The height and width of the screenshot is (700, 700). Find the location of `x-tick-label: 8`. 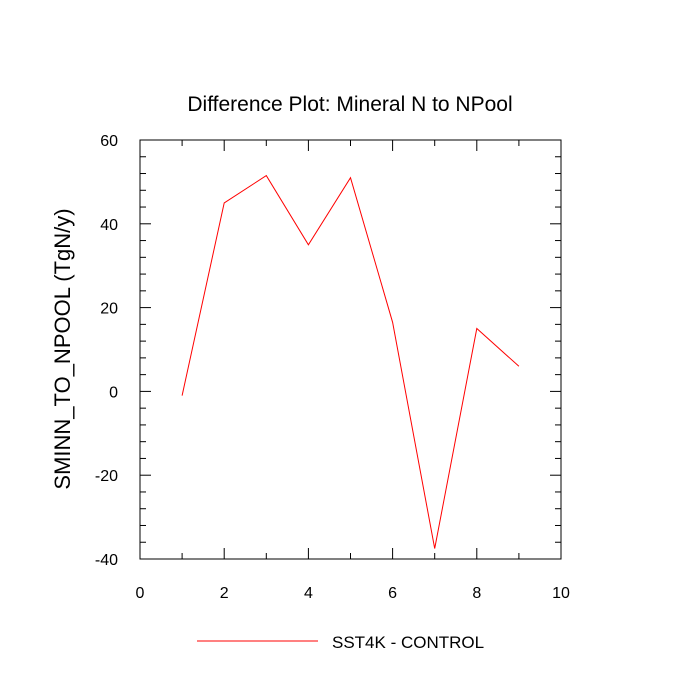

x-tick-label: 8 is located at coordinates (476, 593).